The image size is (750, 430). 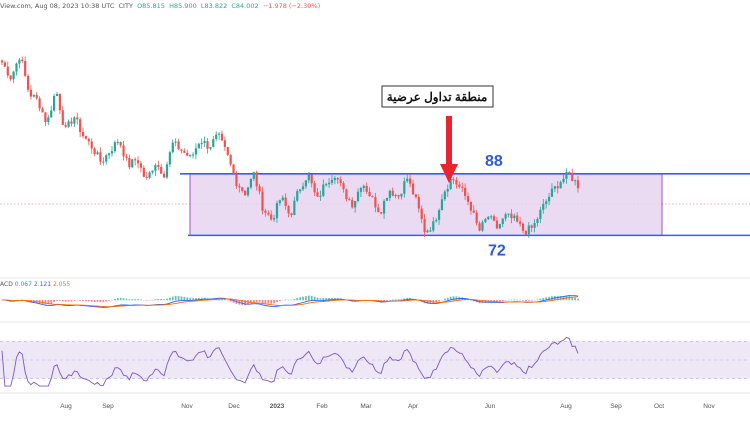 What do you see at coordinates (616, 406) in the screenshot?
I see `x-tick-label: Sep` at bounding box center [616, 406].